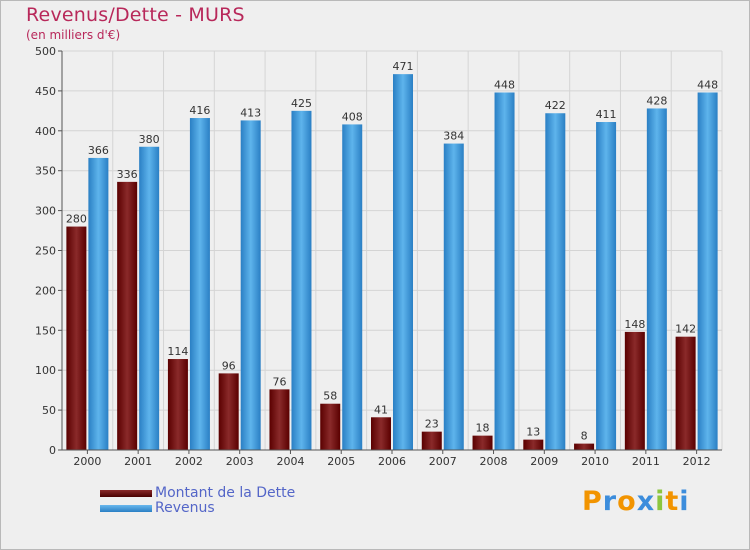 This screenshot has width=750, height=550. Describe the element at coordinates (494, 461) in the screenshot. I see `x-tick-label: 2008` at that location.